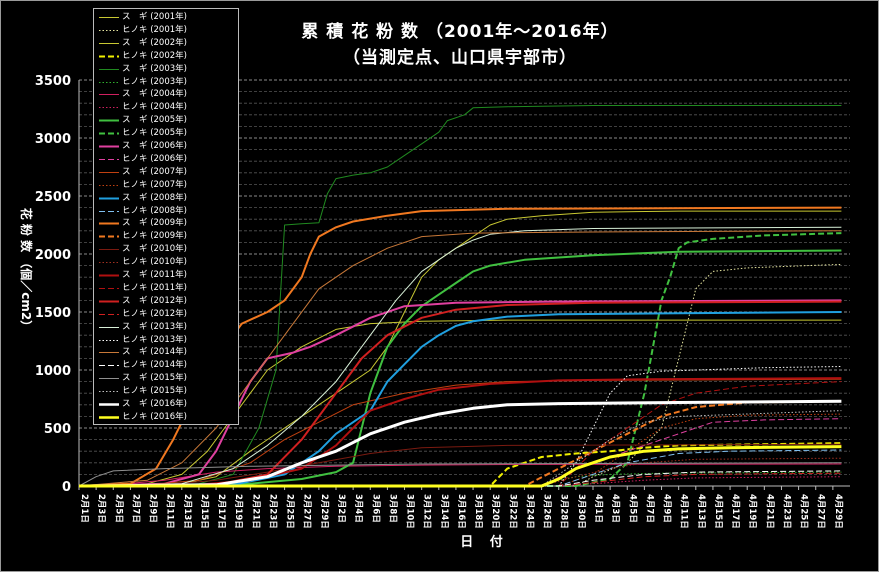 The image size is (879, 572). I want to click on x-tick-label: 4月25日, so click(804, 511).